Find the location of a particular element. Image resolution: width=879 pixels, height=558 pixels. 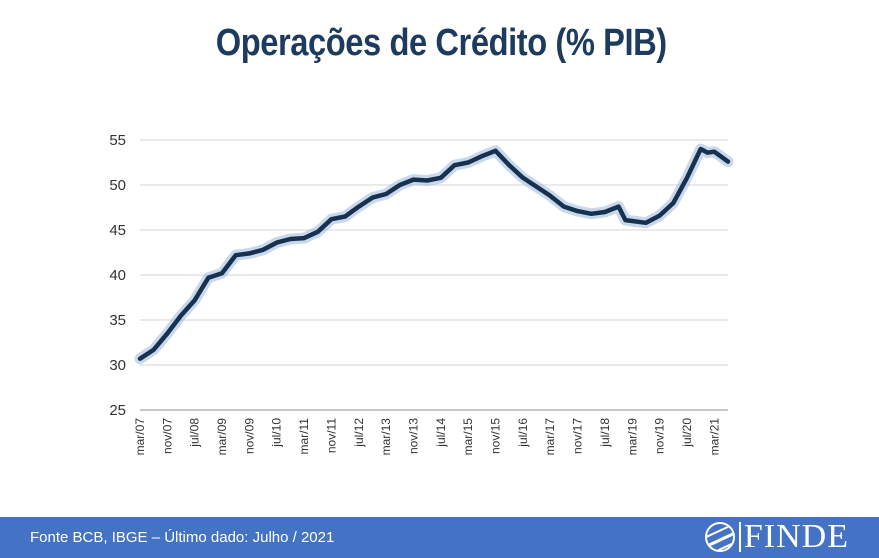

x-tick-label: mar/13 is located at coordinates (386, 437).